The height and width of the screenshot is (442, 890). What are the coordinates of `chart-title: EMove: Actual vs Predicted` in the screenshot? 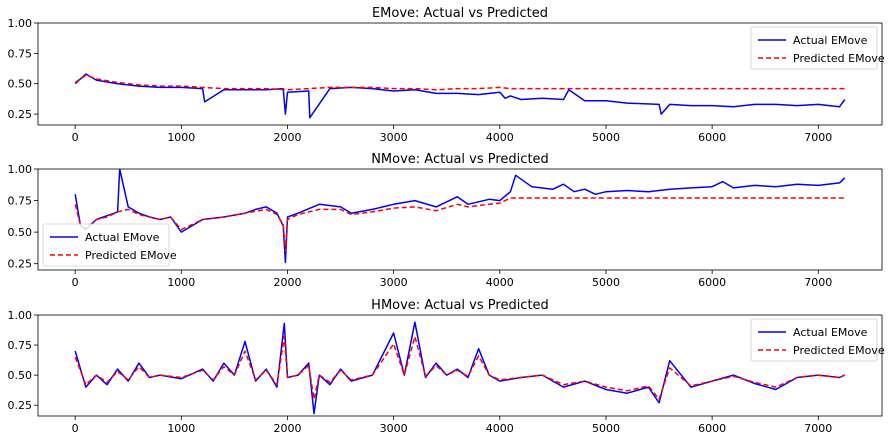 It's located at (460, 13).